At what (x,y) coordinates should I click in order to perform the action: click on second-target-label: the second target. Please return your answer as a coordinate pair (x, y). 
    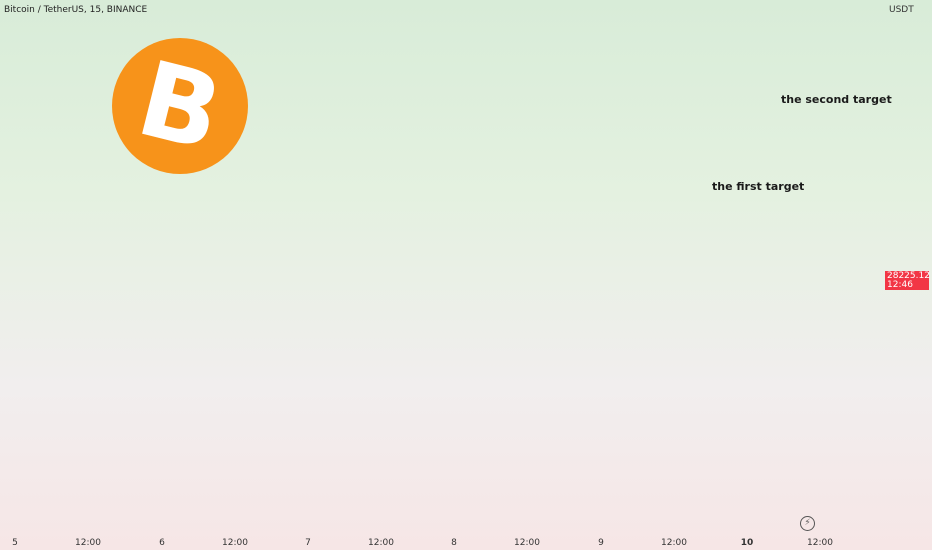
    Looking at the image, I should click on (836, 99).